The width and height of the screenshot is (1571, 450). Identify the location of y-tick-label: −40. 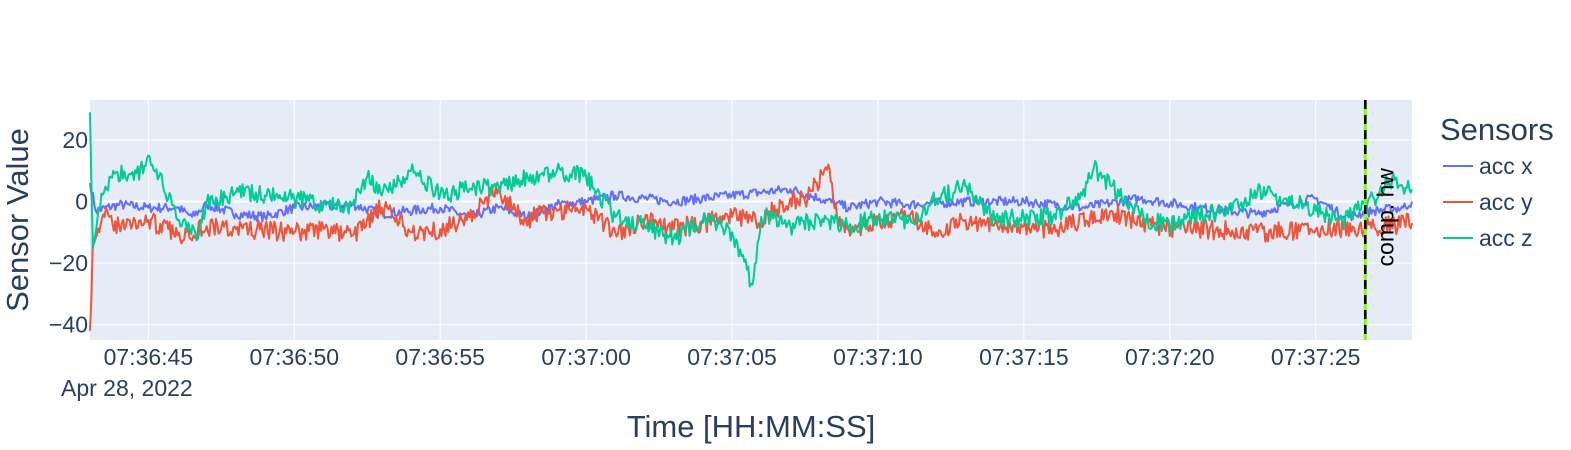
(68, 325).